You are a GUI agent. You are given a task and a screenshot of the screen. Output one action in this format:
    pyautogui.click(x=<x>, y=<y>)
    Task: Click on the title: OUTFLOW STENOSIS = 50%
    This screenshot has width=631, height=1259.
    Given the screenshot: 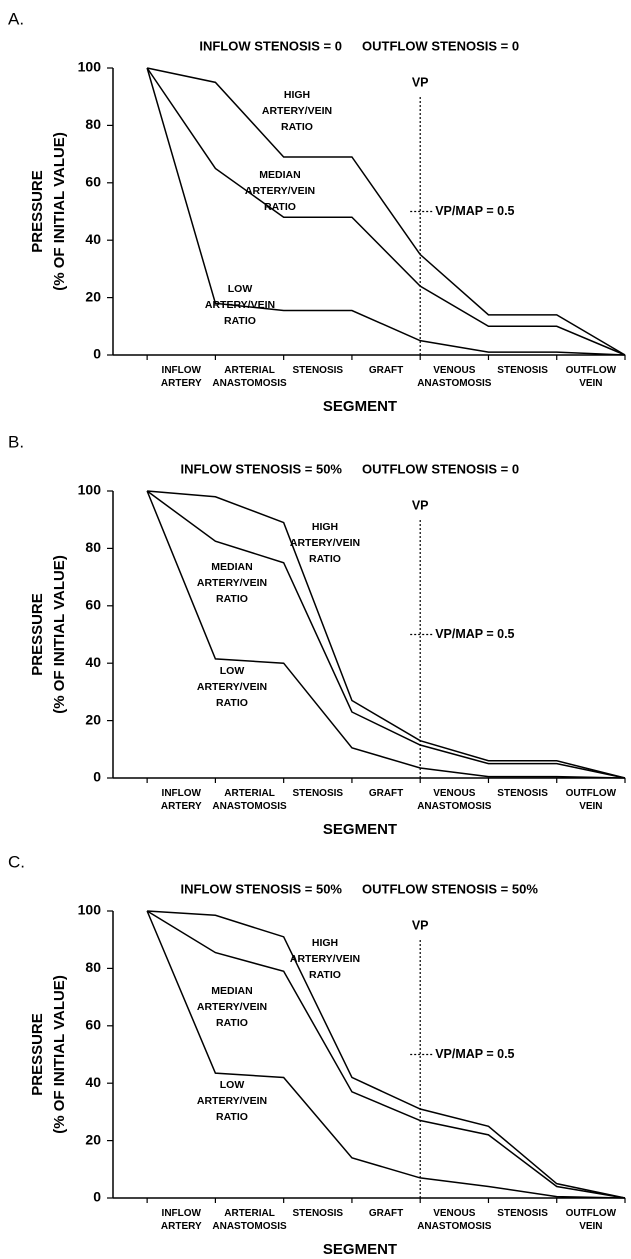 What is the action you would take?
    pyautogui.click(x=450, y=888)
    